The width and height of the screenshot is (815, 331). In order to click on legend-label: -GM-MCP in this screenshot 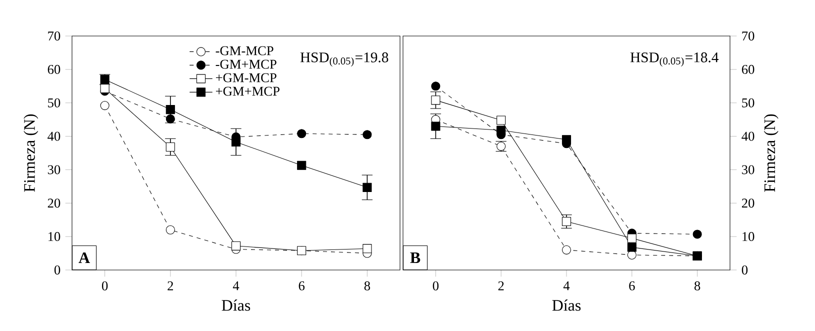, I will do `click(245, 51)`.